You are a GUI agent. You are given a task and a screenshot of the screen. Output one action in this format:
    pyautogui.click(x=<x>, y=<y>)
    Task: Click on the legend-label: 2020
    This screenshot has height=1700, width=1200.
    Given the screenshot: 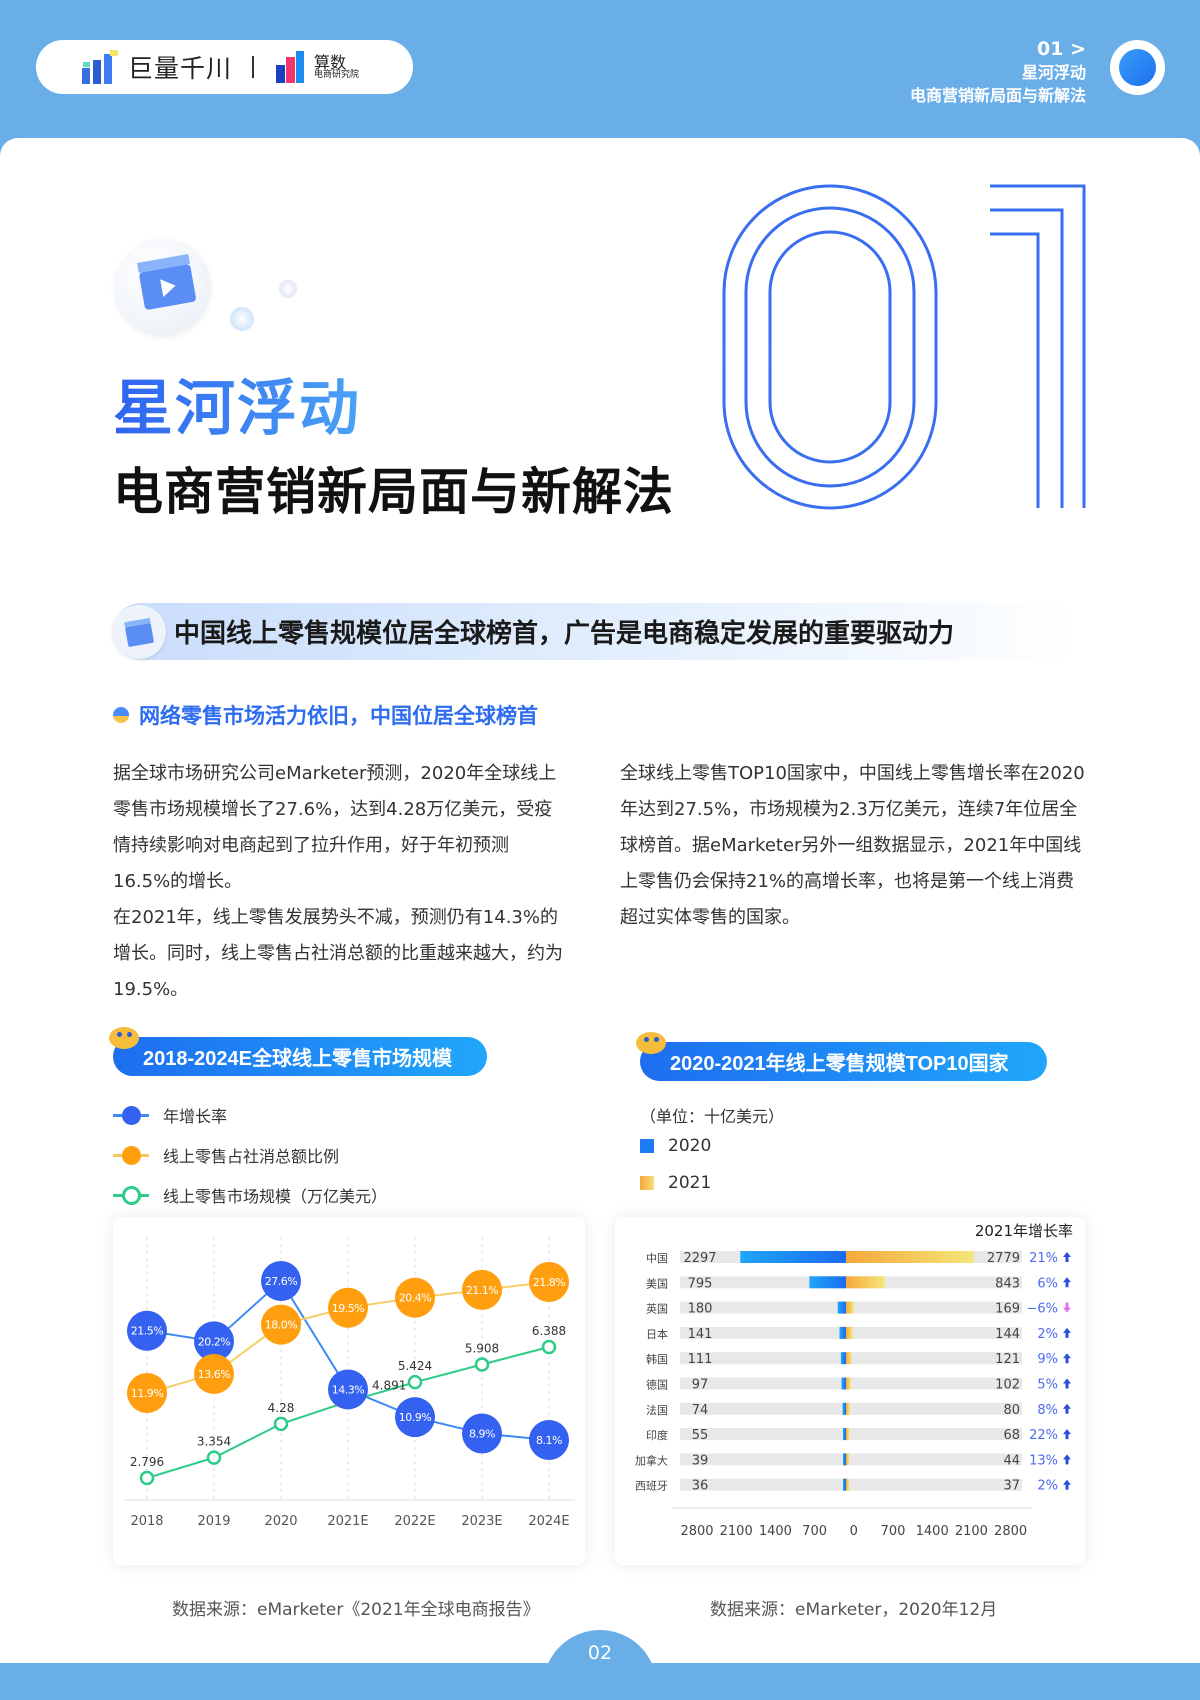 What is the action you would take?
    pyautogui.click(x=690, y=1146)
    